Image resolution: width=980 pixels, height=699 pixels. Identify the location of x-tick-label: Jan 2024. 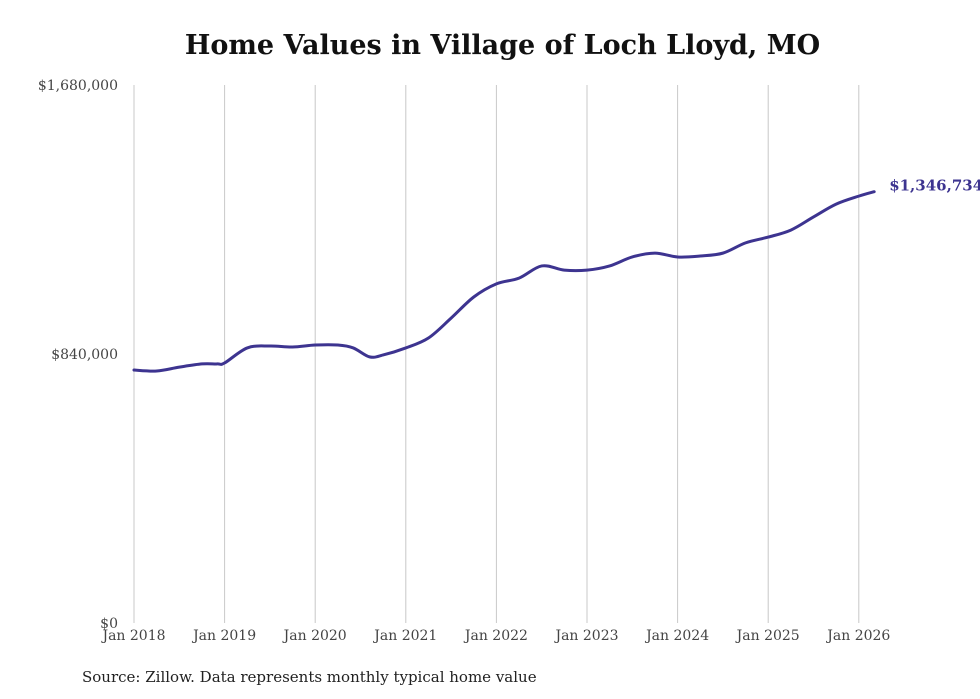
(676, 636).